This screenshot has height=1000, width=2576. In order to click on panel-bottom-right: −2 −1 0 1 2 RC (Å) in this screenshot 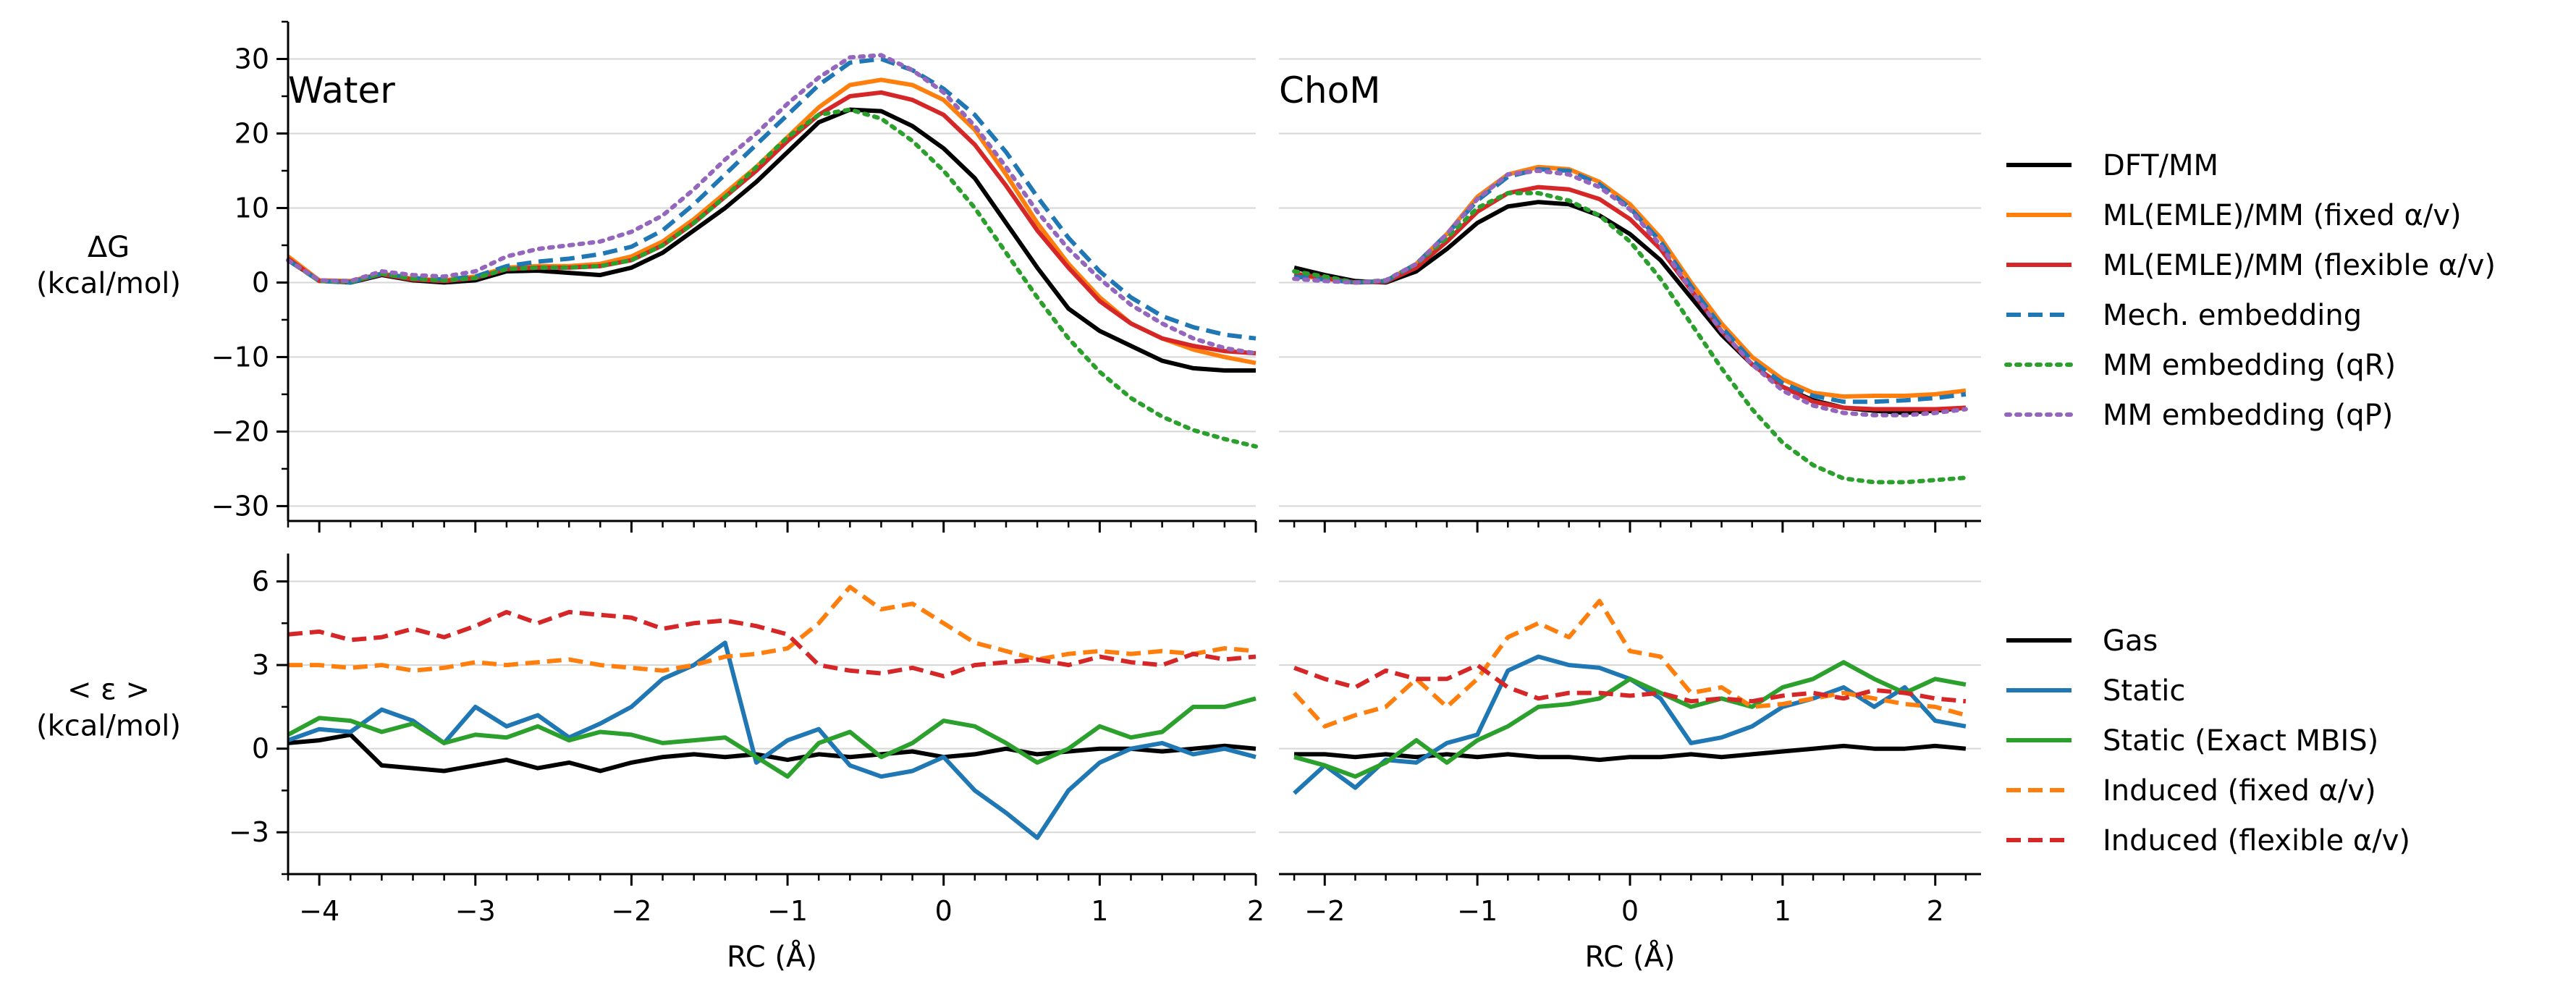, I will do `click(1630, 777)`.